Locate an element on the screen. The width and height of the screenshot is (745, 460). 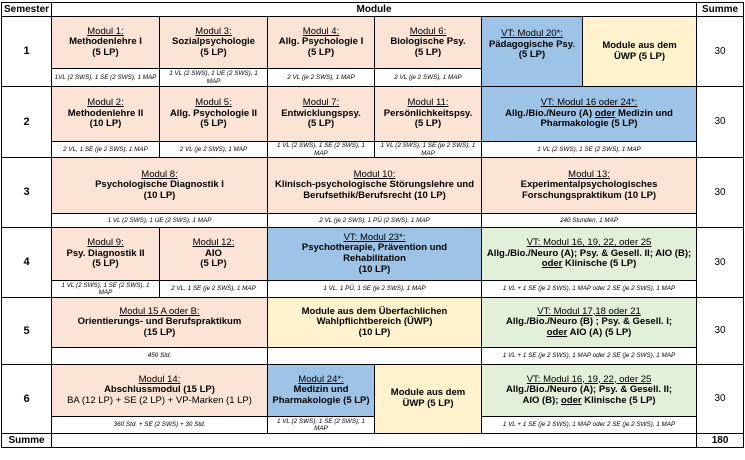
module-cell: Modul 12: AIO (5 LP) is located at coordinates (213, 254).